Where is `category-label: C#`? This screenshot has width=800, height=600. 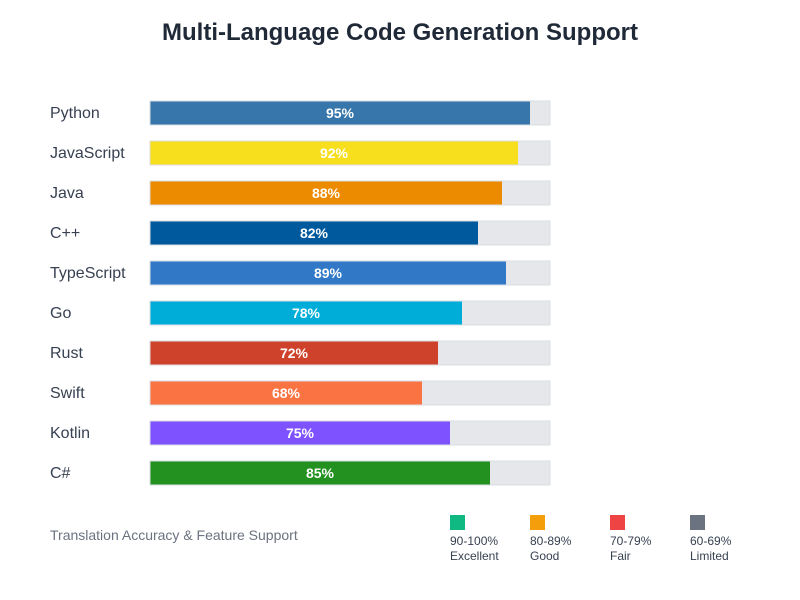 category-label: C# is located at coordinates (60, 473).